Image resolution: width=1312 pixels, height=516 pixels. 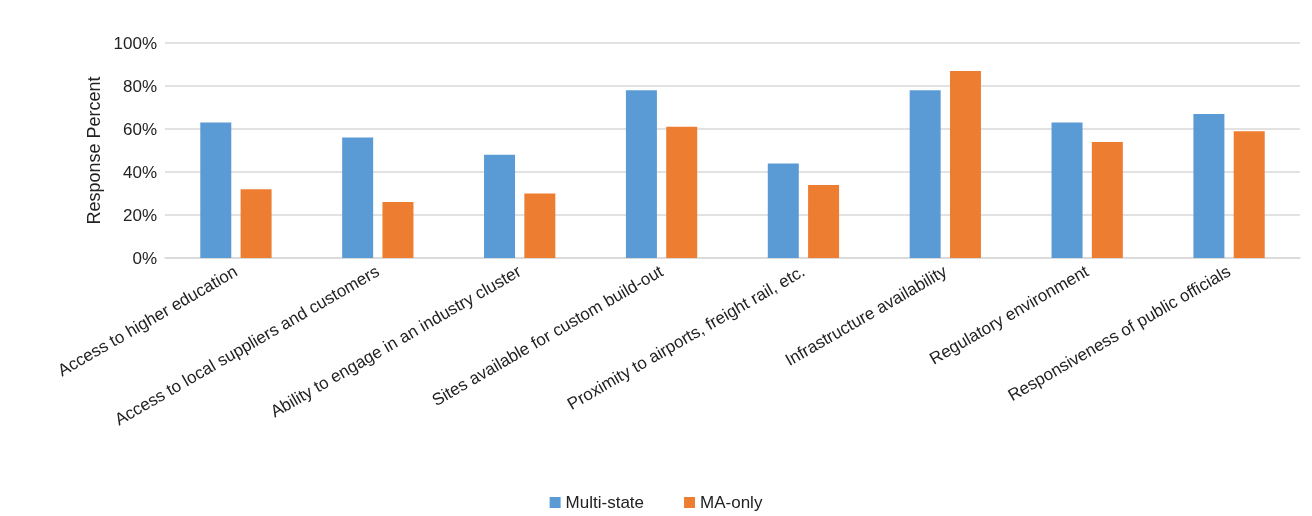 I want to click on y-tick-label: 80%, so click(x=139, y=86).